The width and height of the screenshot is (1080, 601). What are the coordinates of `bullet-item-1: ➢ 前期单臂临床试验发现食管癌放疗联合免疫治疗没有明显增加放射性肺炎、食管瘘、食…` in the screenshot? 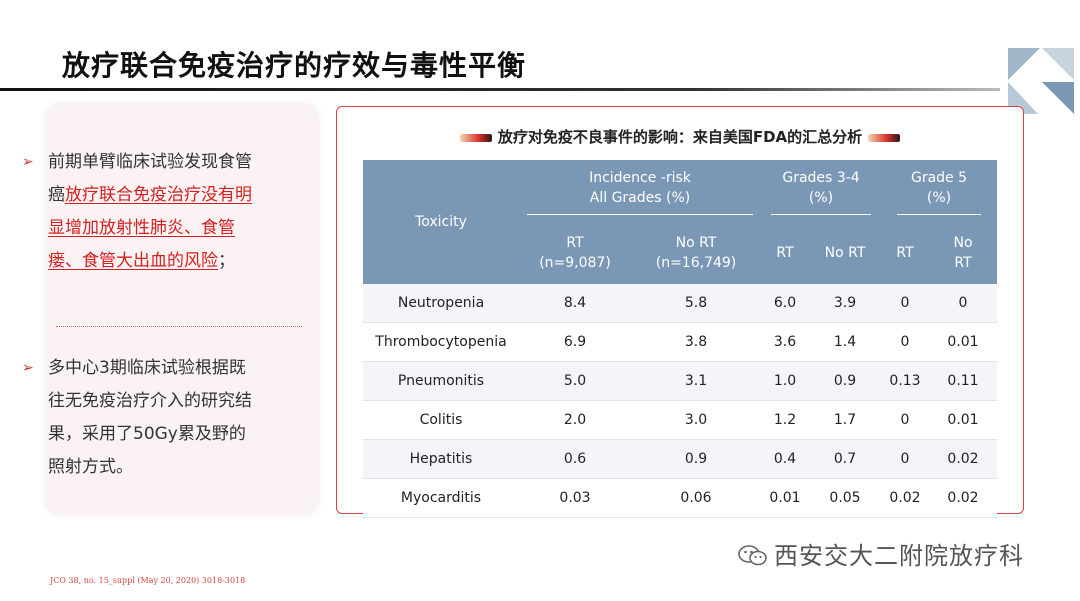 It's located at (142, 212).